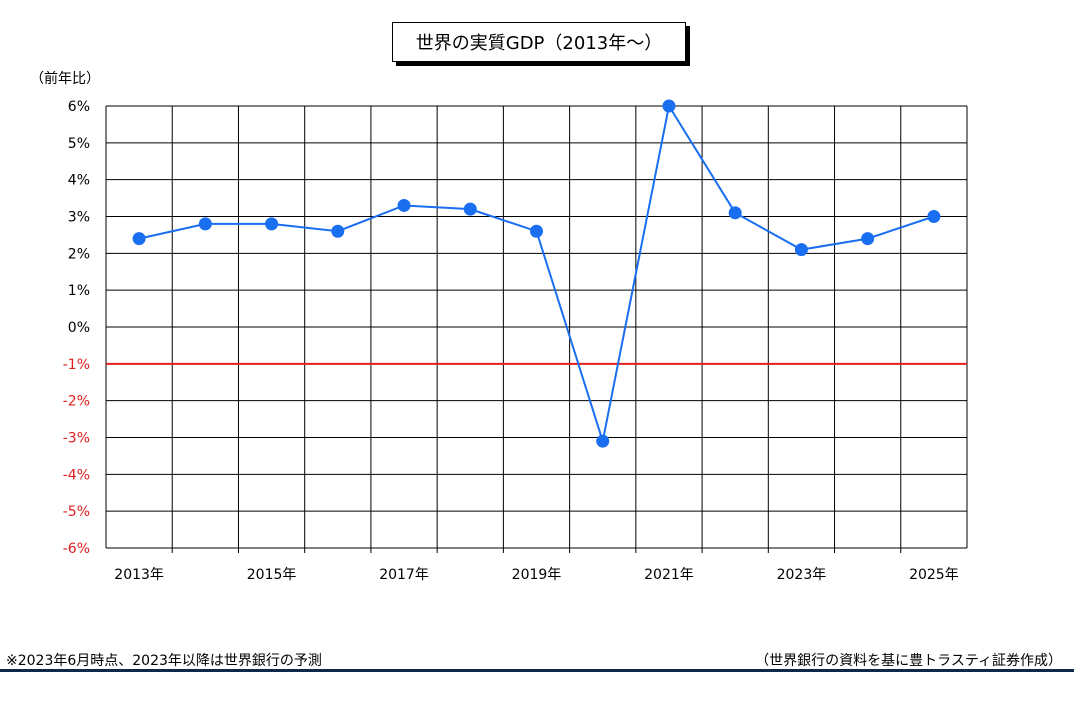 This screenshot has height=707, width=1074. What do you see at coordinates (272, 575) in the screenshot?
I see `x-tick-label: 2015年` at bounding box center [272, 575].